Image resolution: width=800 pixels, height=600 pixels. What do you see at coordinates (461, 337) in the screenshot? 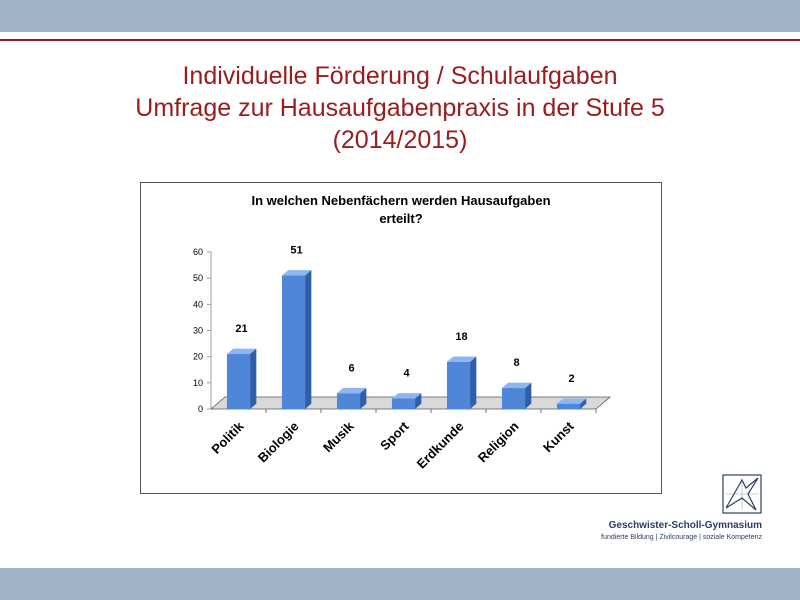
I see `data-label: 18` at bounding box center [461, 337].